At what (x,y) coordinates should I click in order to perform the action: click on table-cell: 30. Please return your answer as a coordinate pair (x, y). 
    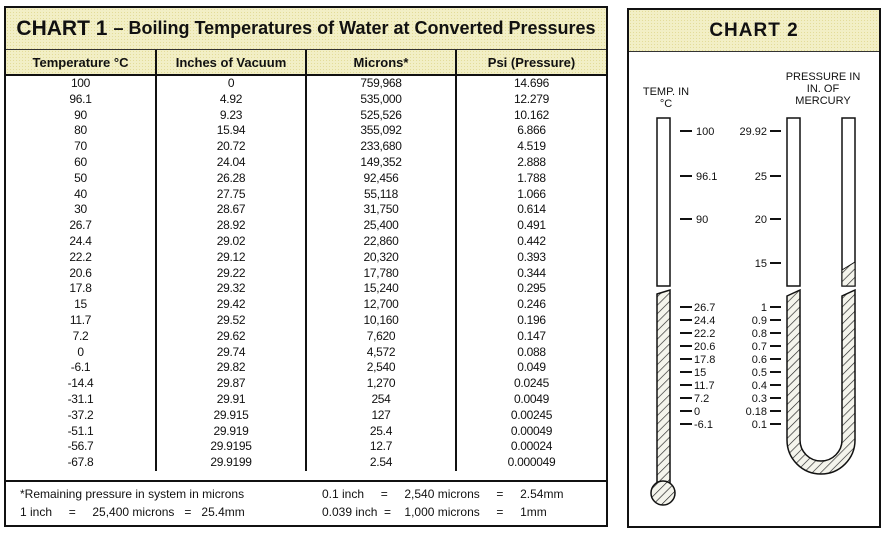
    Looking at the image, I should click on (80, 209).